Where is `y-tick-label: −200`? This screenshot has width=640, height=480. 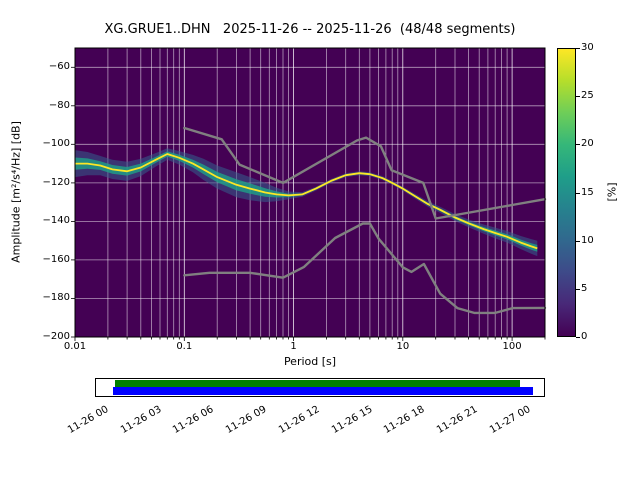
y-tick-label: −200 is located at coordinates (56, 336).